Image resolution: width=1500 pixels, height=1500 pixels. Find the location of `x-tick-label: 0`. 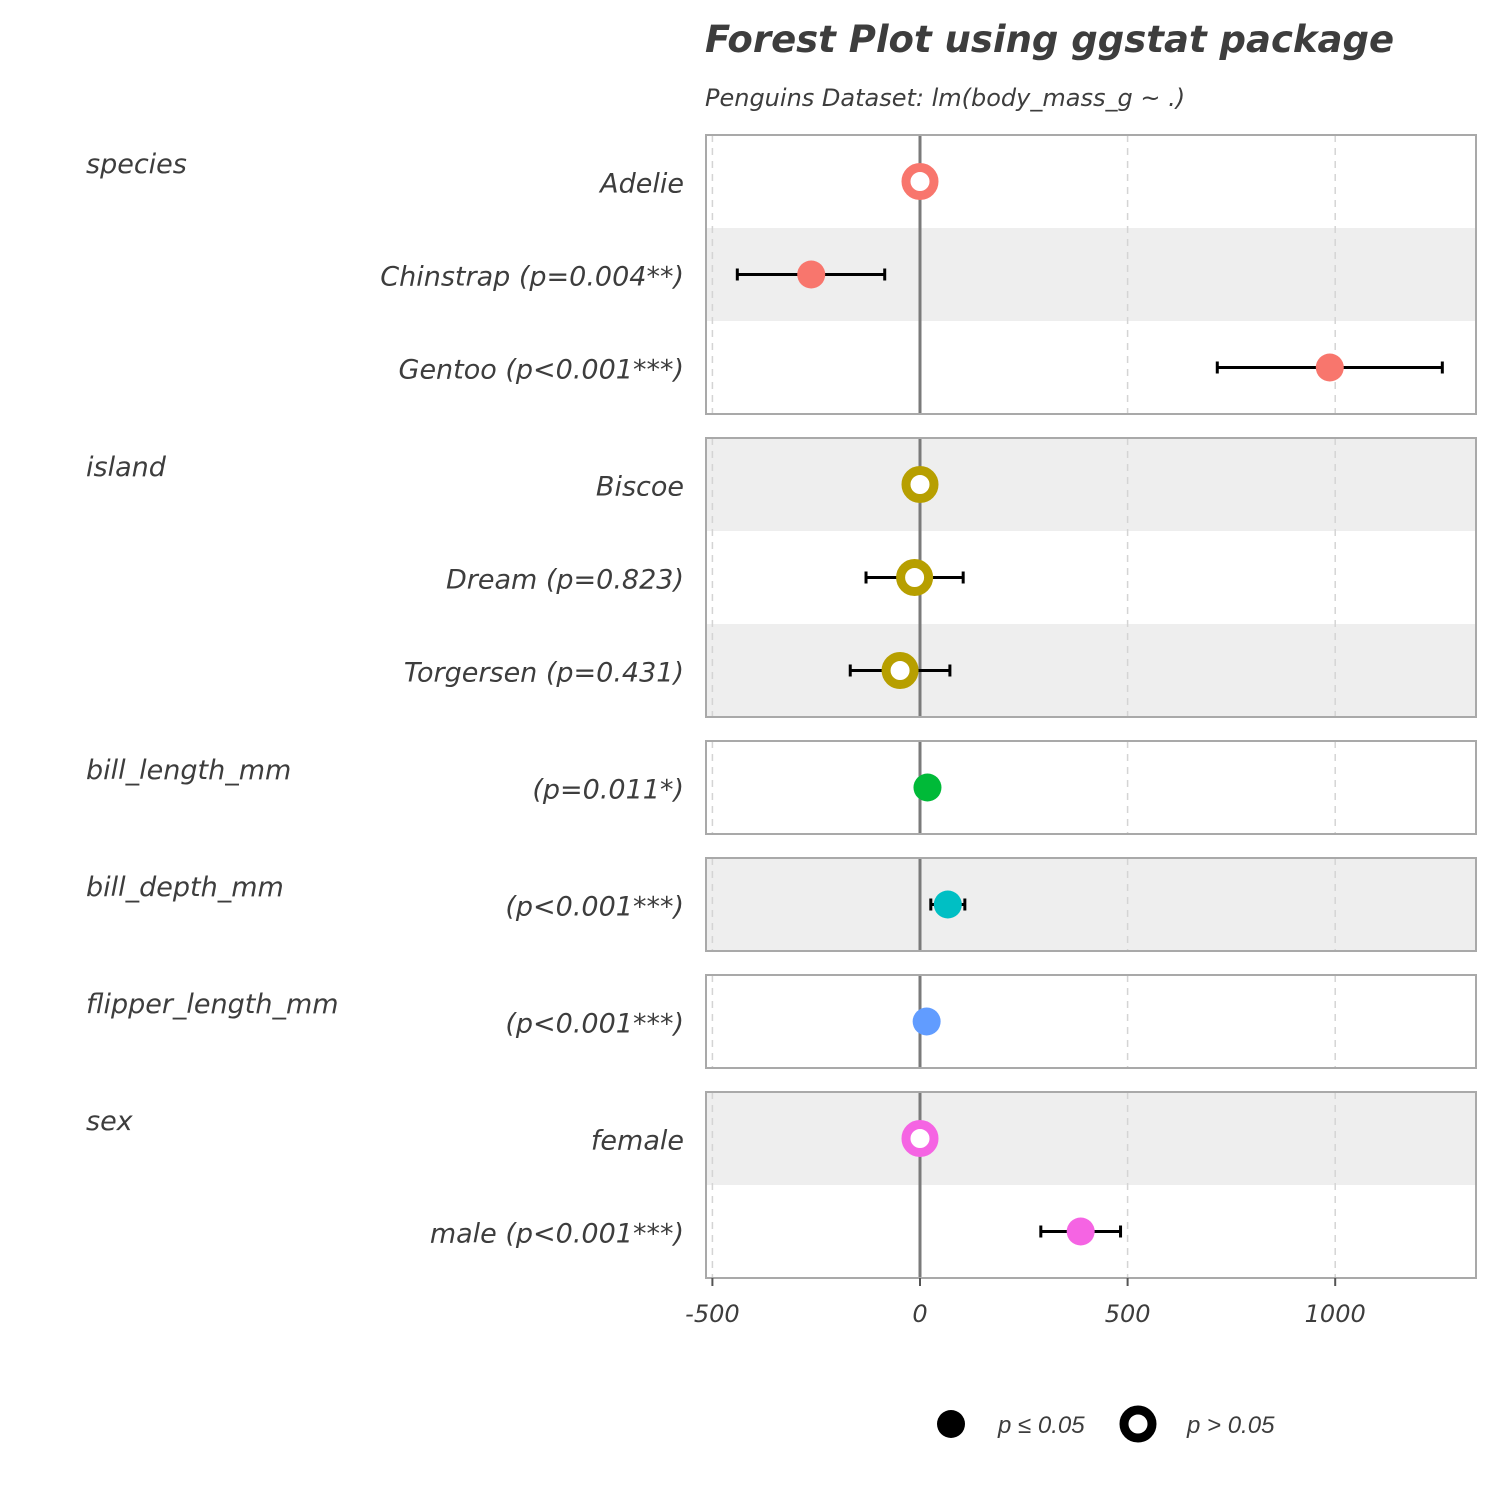

x-tick-label: 0 is located at coordinates (919, 1314).